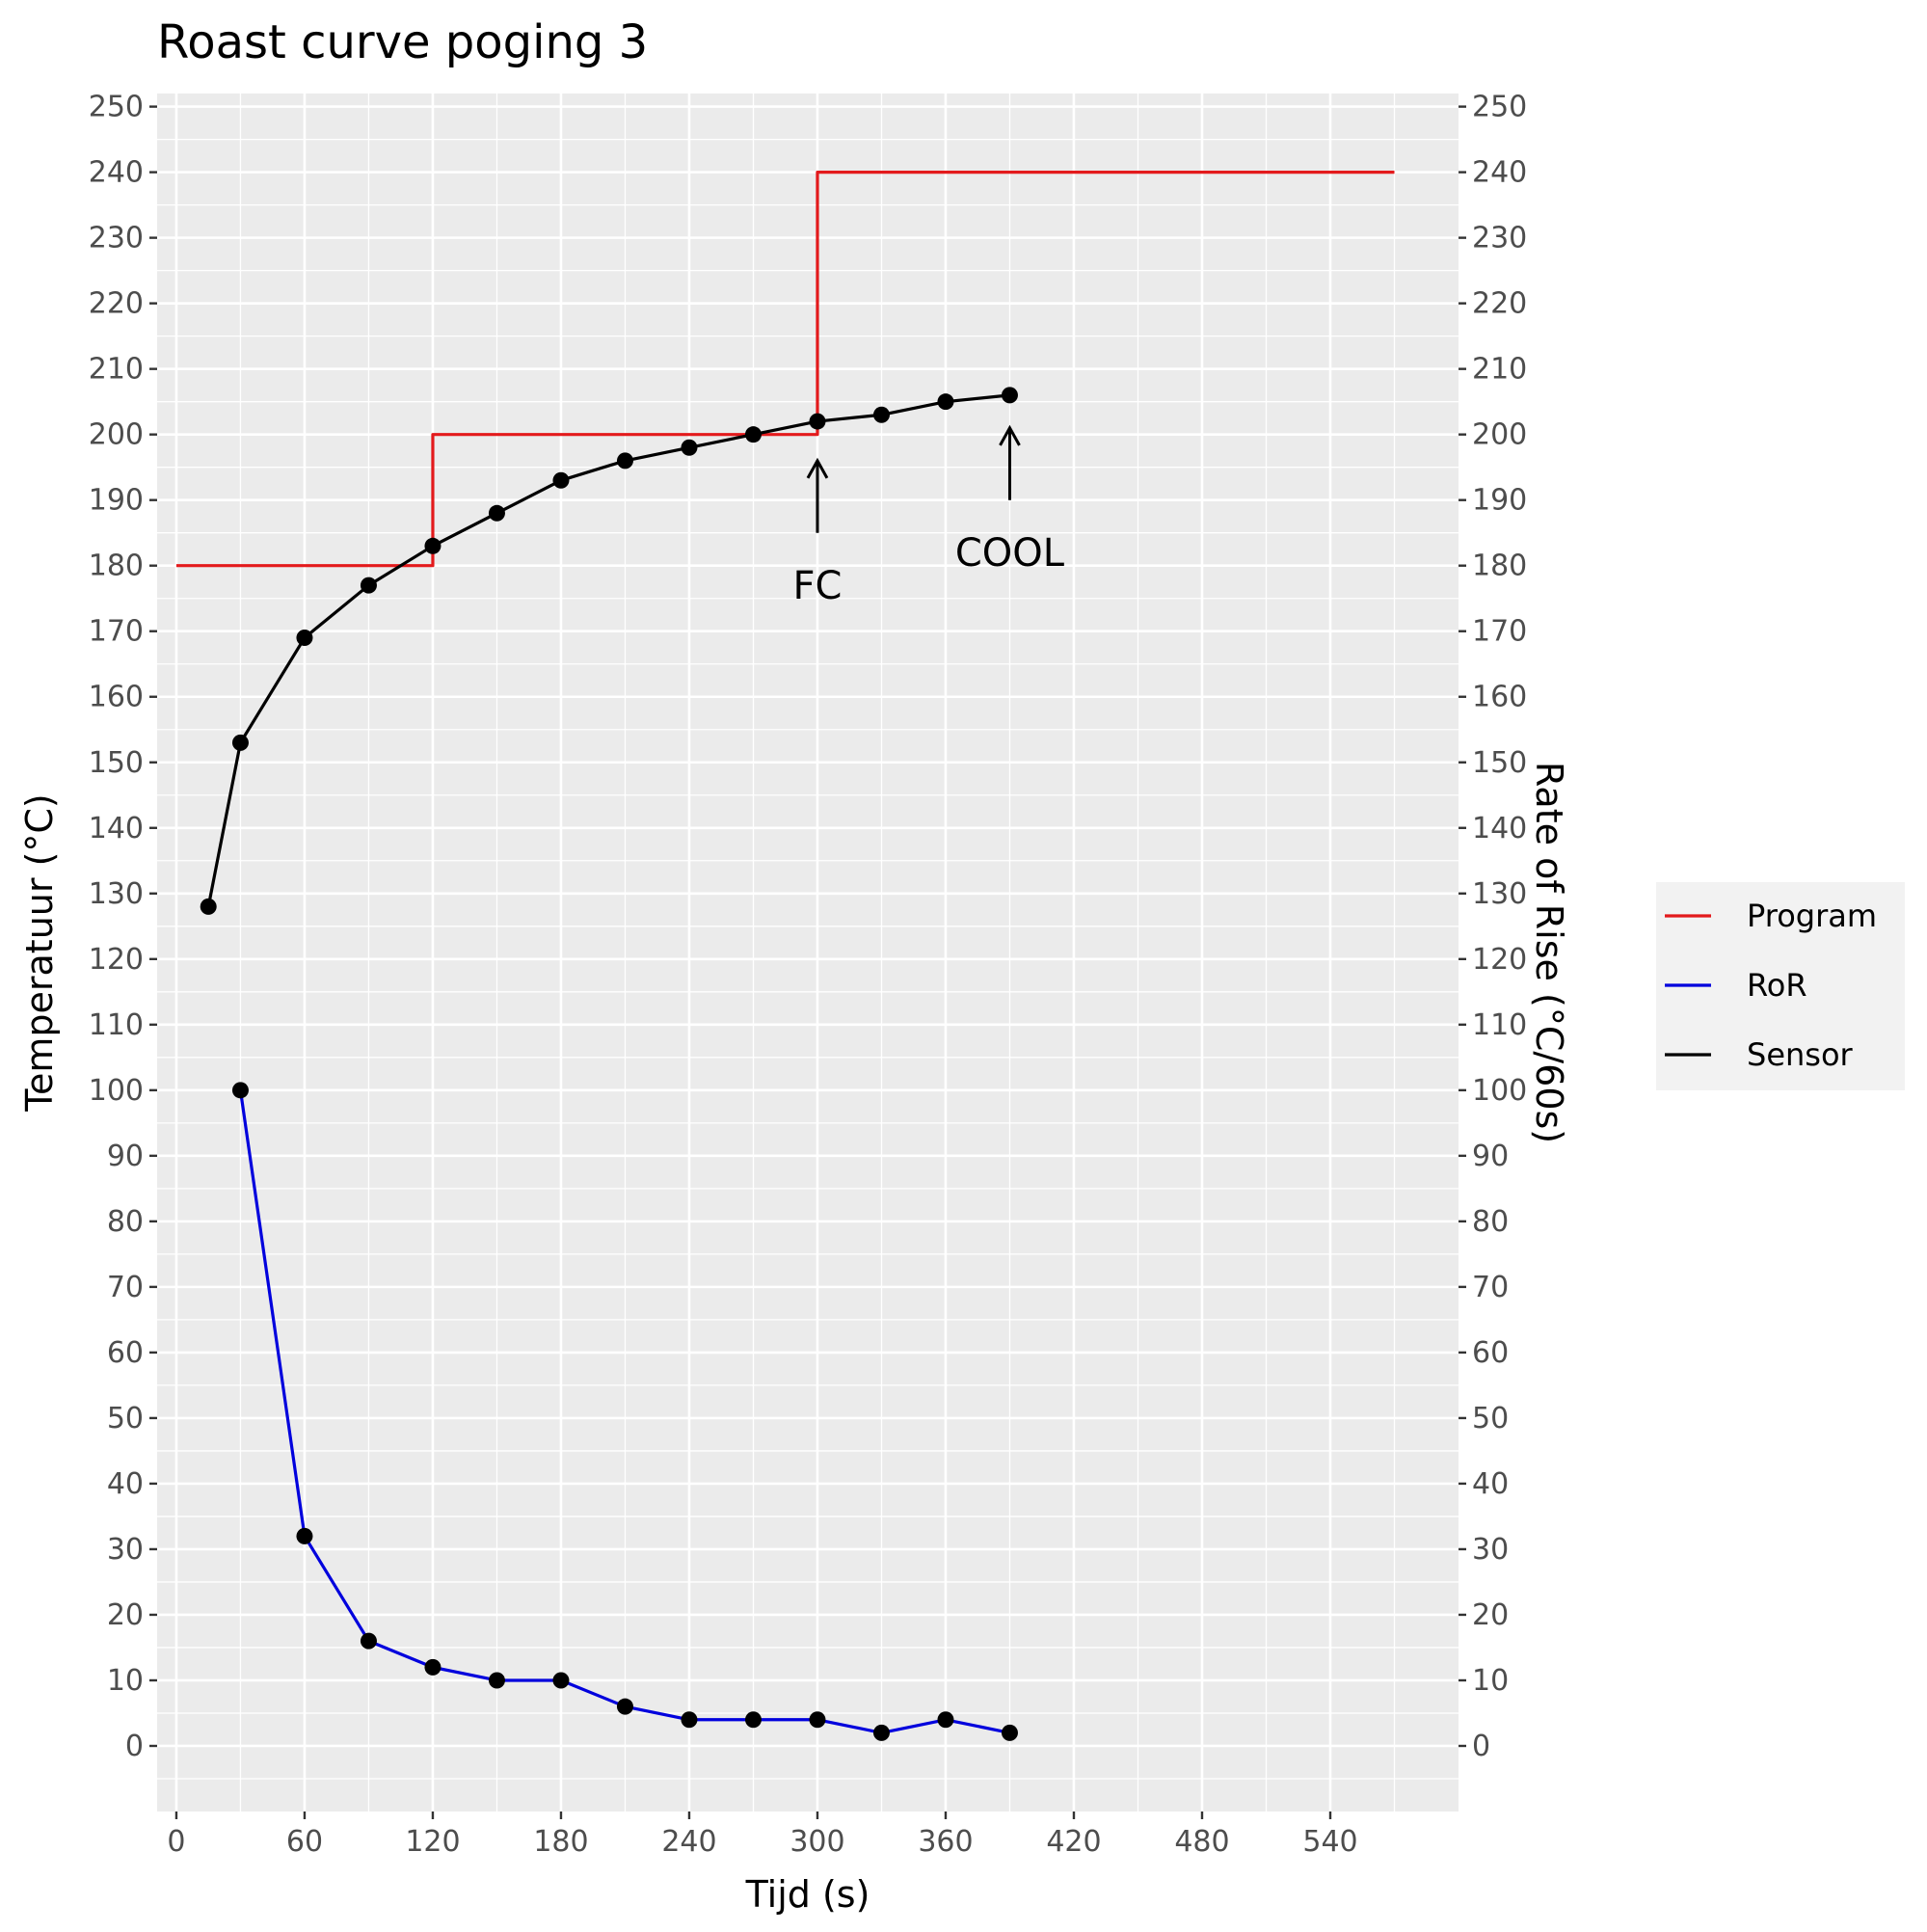 The height and width of the screenshot is (1932, 1927). Describe the element at coordinates (1499, 304) in the screenshot. I see `y2-tick-label: 220` at that location.